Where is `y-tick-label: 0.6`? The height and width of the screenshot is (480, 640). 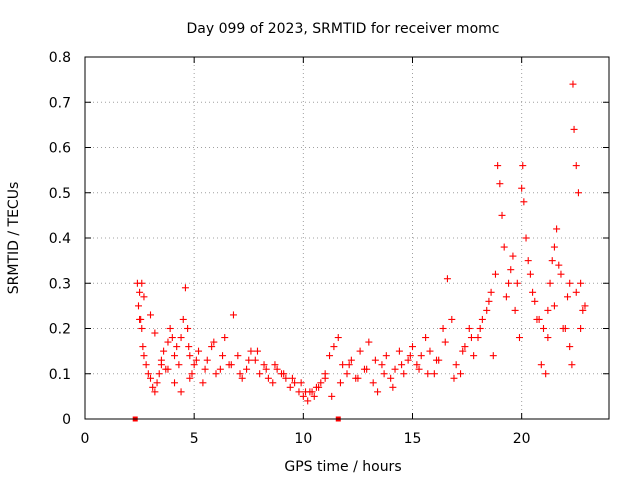 y-tick-label: 0.6 is located at coordinates (60, 149).